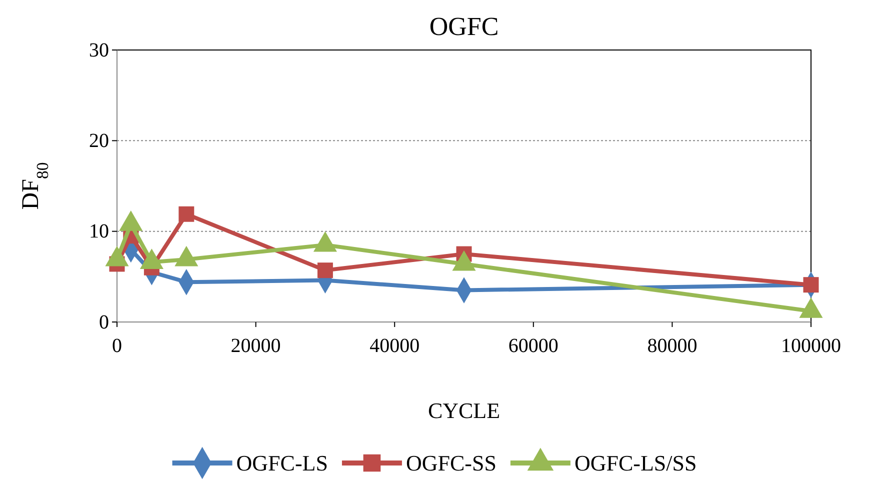  I want to click on legend-label: OGFC-SS, so click(451, 463).